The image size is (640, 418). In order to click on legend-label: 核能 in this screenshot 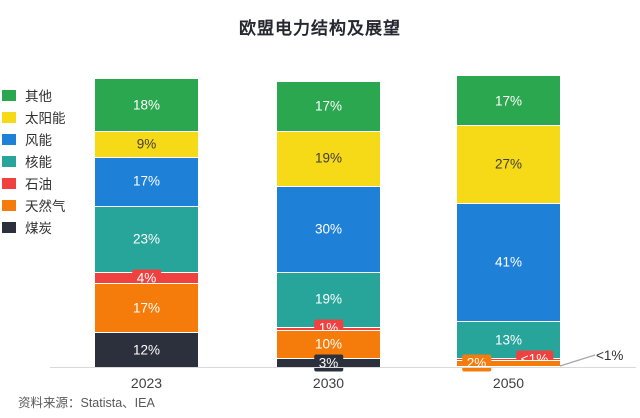, I will do `click(38, 162)`.